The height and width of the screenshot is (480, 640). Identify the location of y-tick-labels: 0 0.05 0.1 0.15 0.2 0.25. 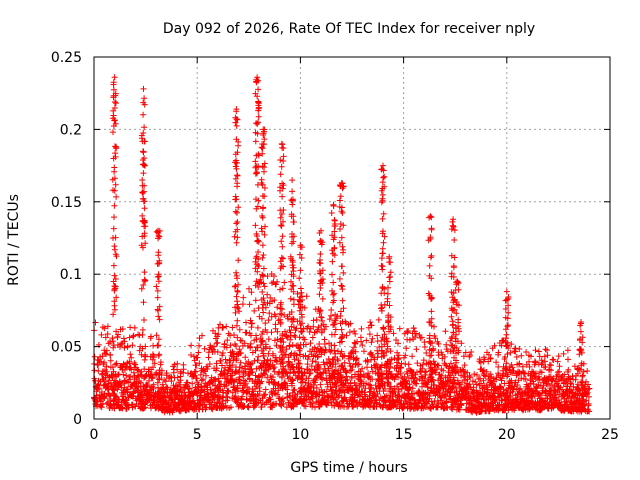
(66, 239).